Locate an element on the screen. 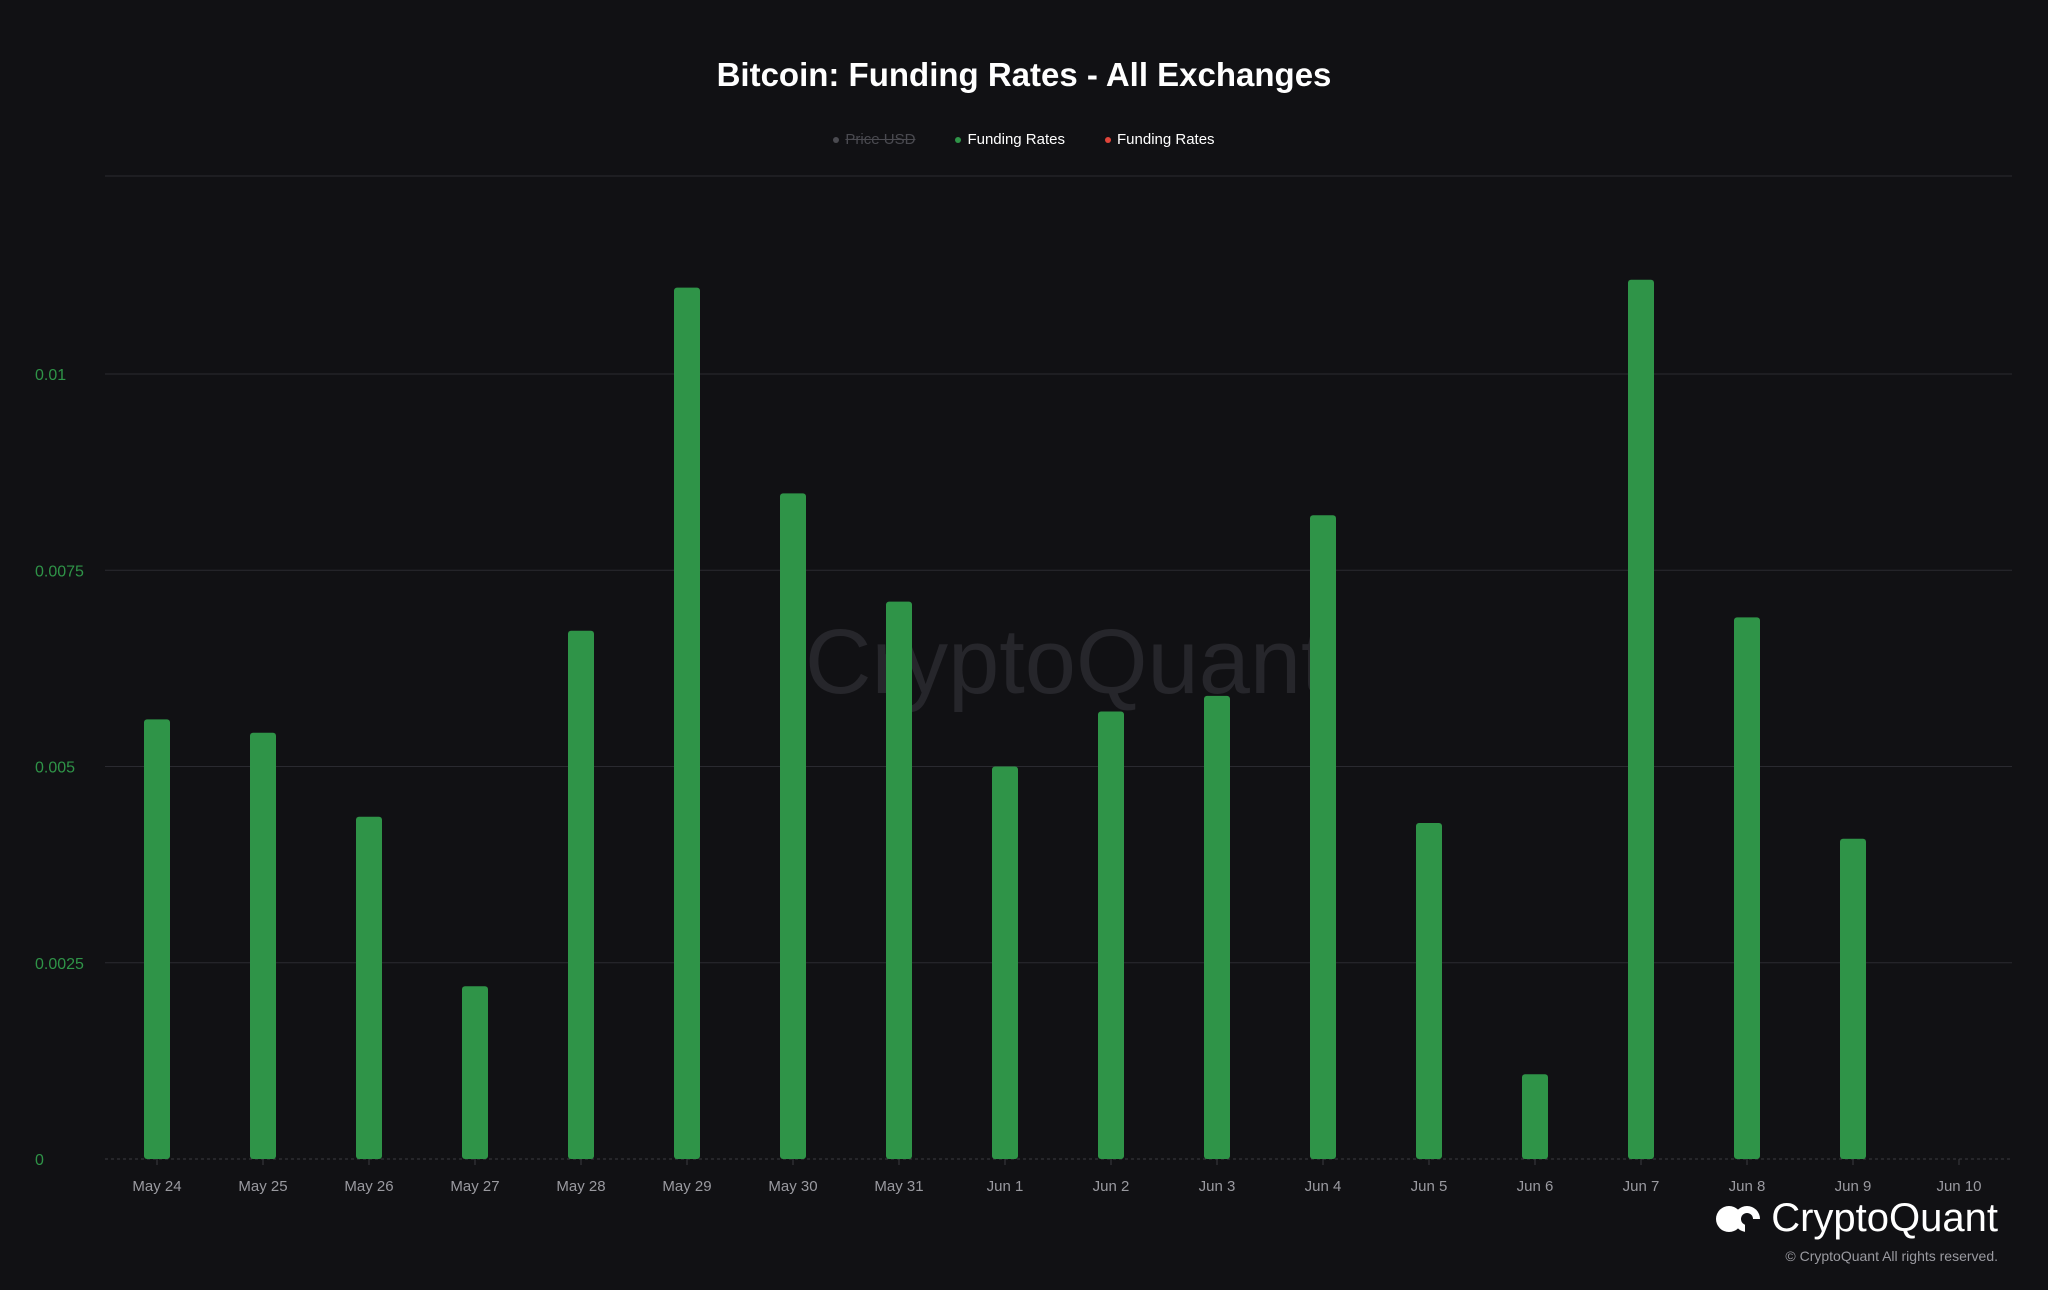 This screenshot has width=2048, height=1290. x-tick-label: May 30 is located at coordinates (792, 1186).